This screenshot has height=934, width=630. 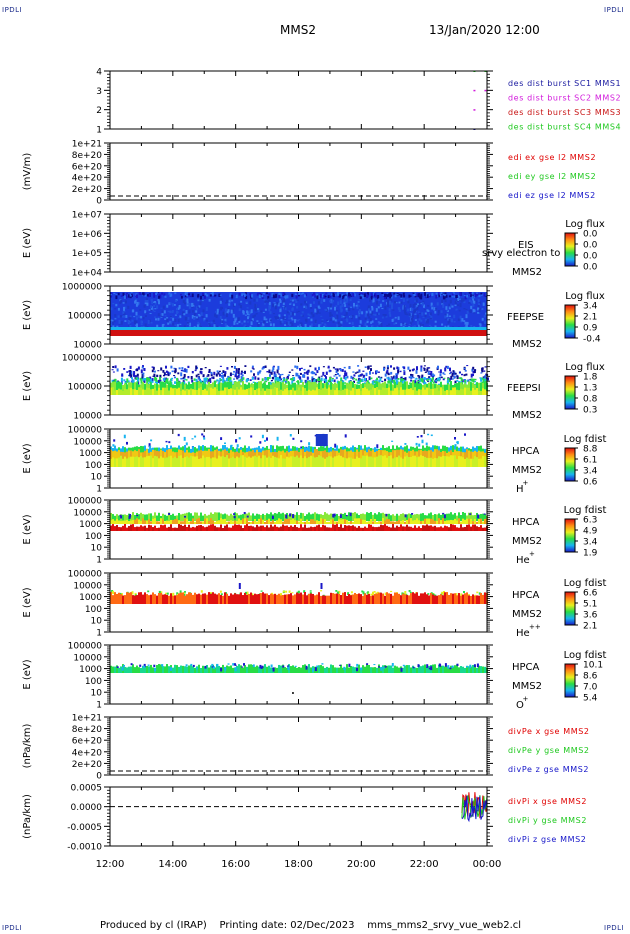 I want to click on y-axis-label: E (eV), so click(x=27, y=315).